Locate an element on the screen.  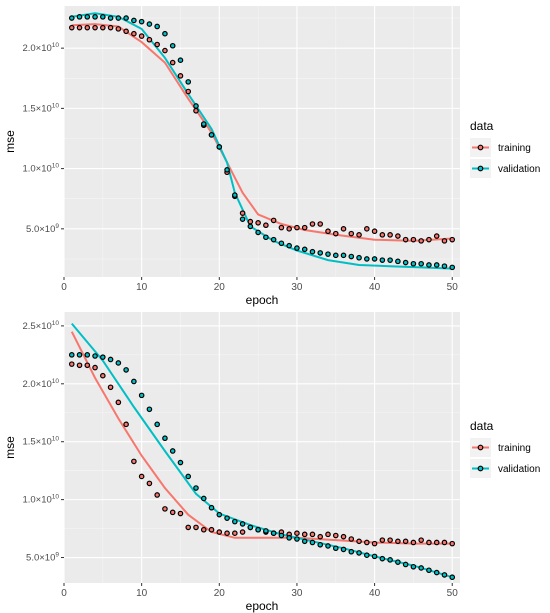
y-tick-exponent: 9 is located at coordinates (57, 555).